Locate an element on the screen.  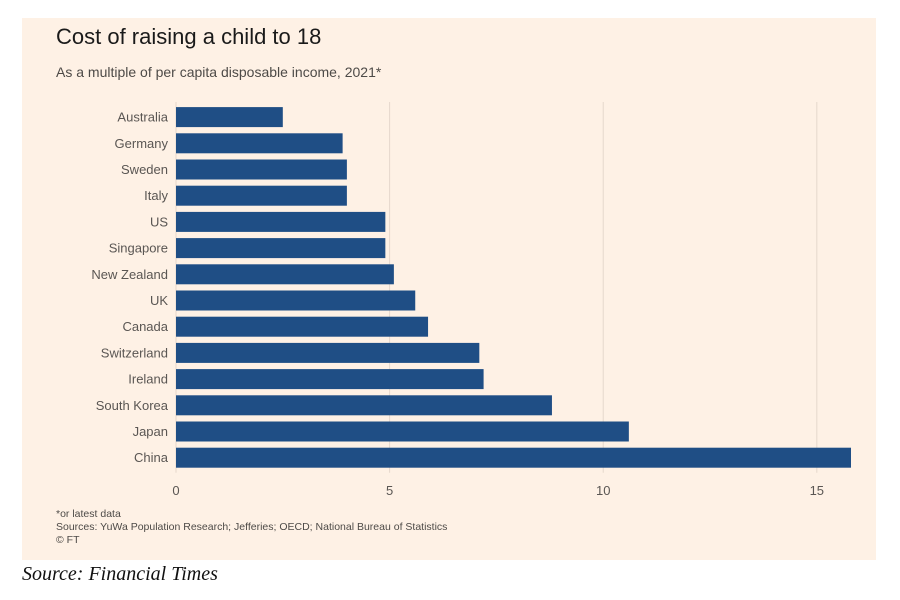
category-label-ireland: Ireland is located at coordinates (148, 379).